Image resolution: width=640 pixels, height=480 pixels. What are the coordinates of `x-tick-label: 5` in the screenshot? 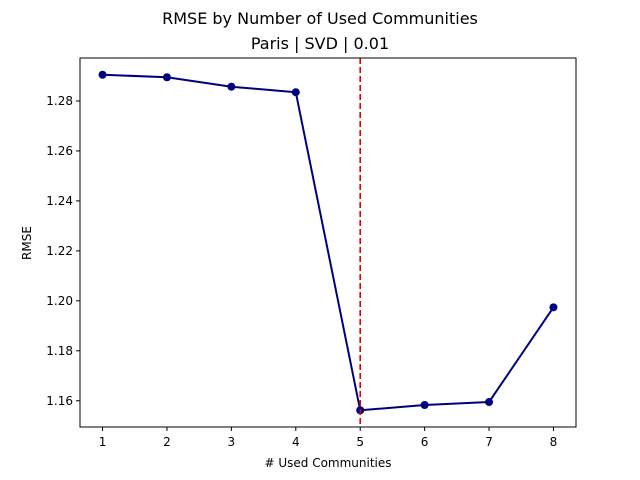 It's located at (360, 442).